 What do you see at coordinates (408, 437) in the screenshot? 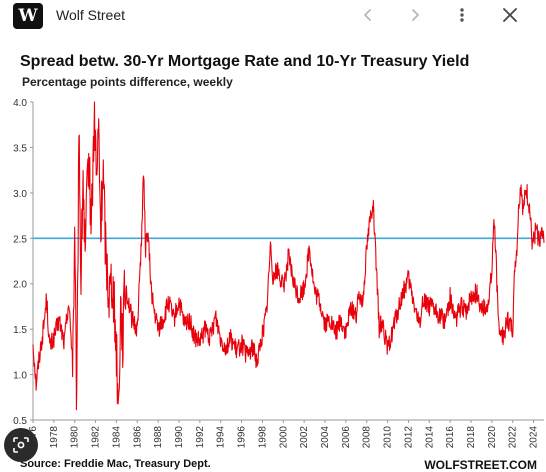
I see `x-tick-label: 2012` at bounding box center [408, 437].